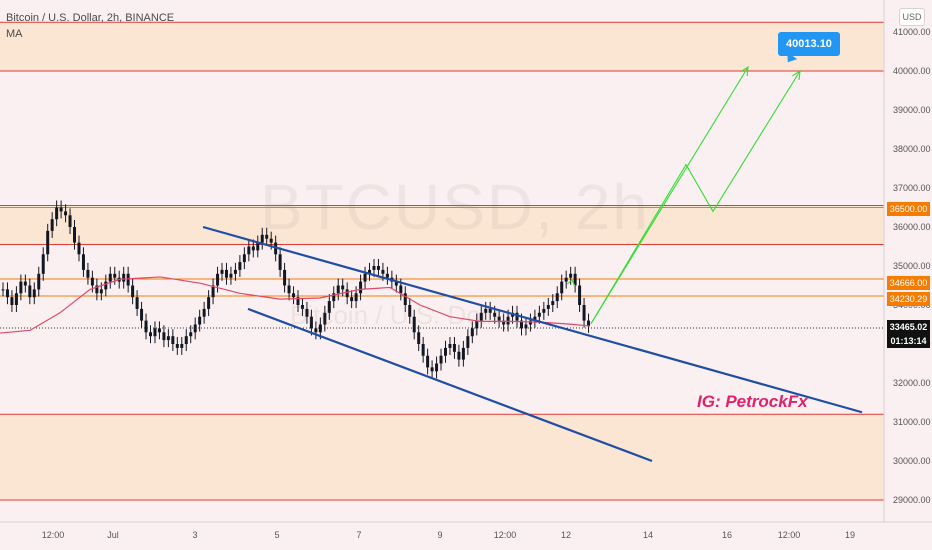 This screenshot has width=932, height=550. Describe the element at coordinates (912, 71) in the screenshot. I see `y-tick-label: 40000.00` at that location.